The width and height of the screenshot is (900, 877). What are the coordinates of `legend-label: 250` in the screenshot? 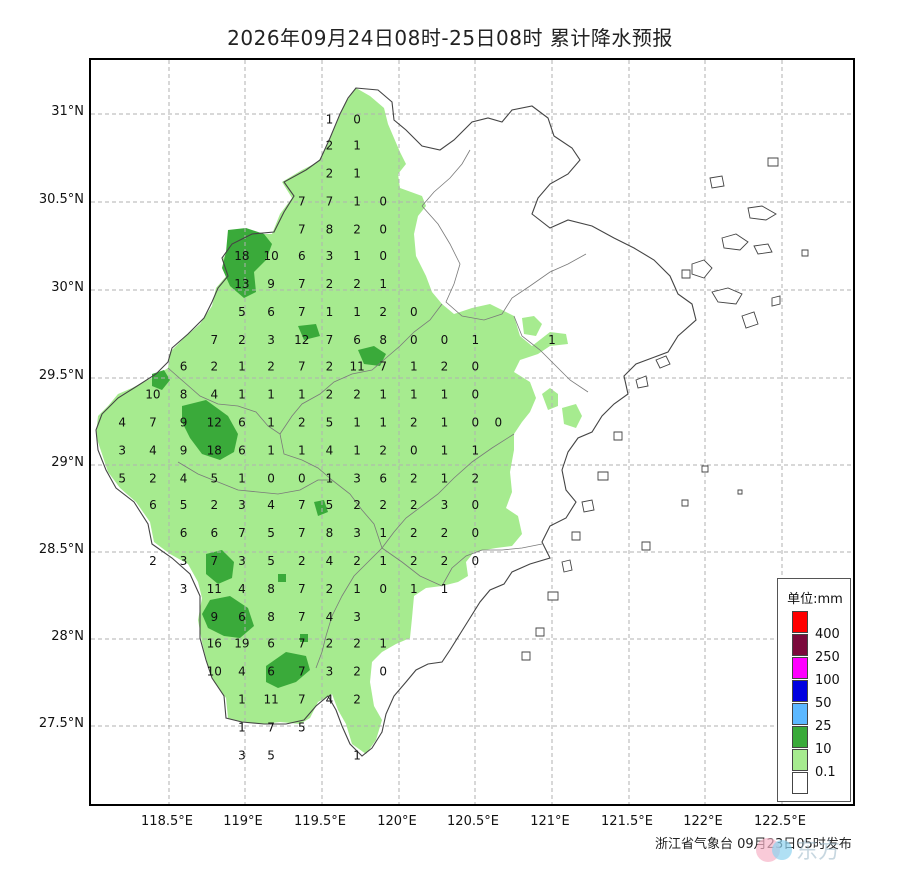 It's located at (827, 657).